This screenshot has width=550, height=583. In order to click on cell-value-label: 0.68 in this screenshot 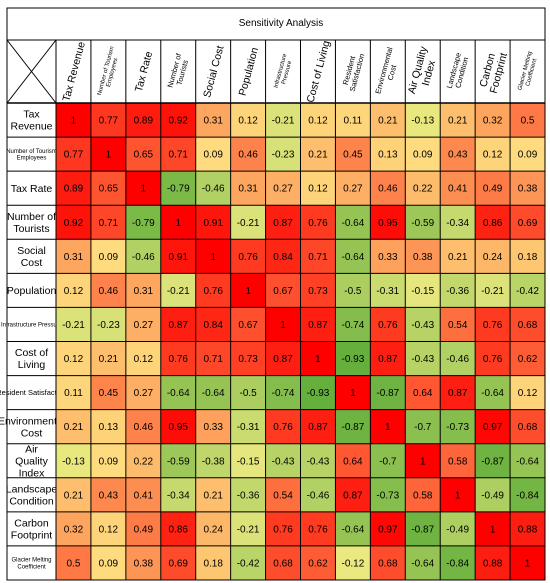, I will do `click(528, 427)`.